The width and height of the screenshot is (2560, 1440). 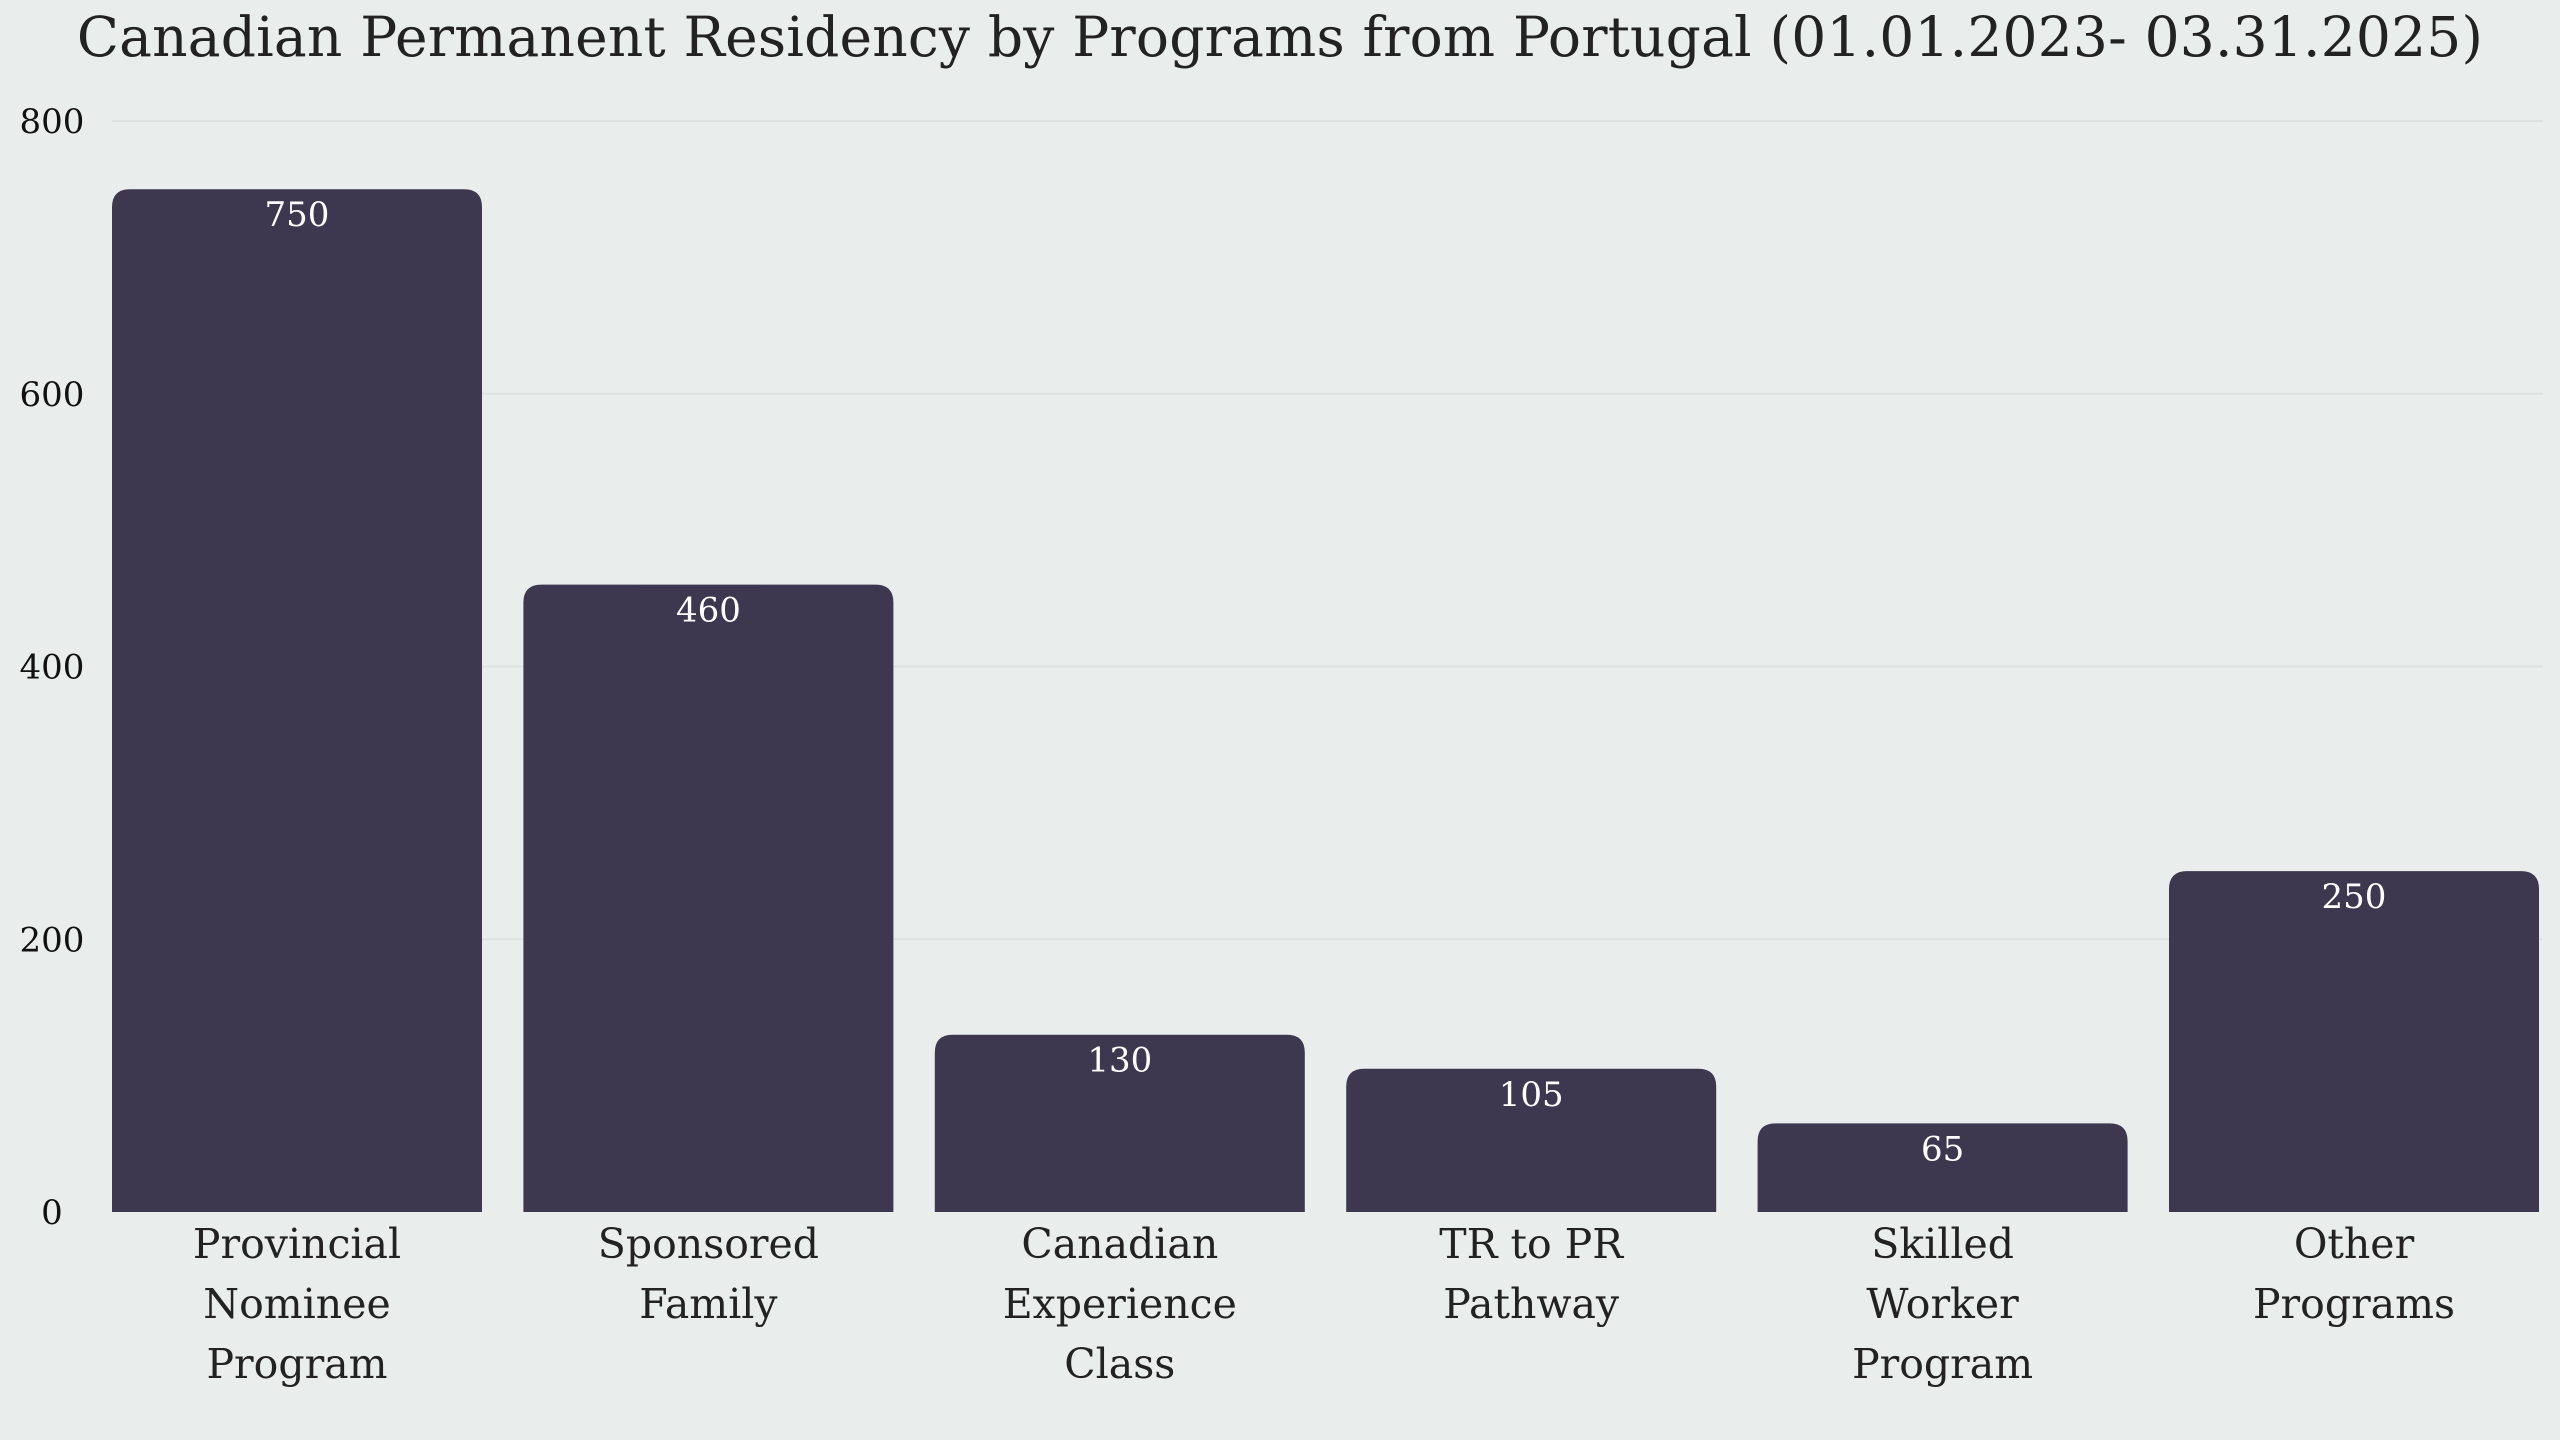 I want to click on x-category-line-5-0: Other, so click(x=2354, y=1244).